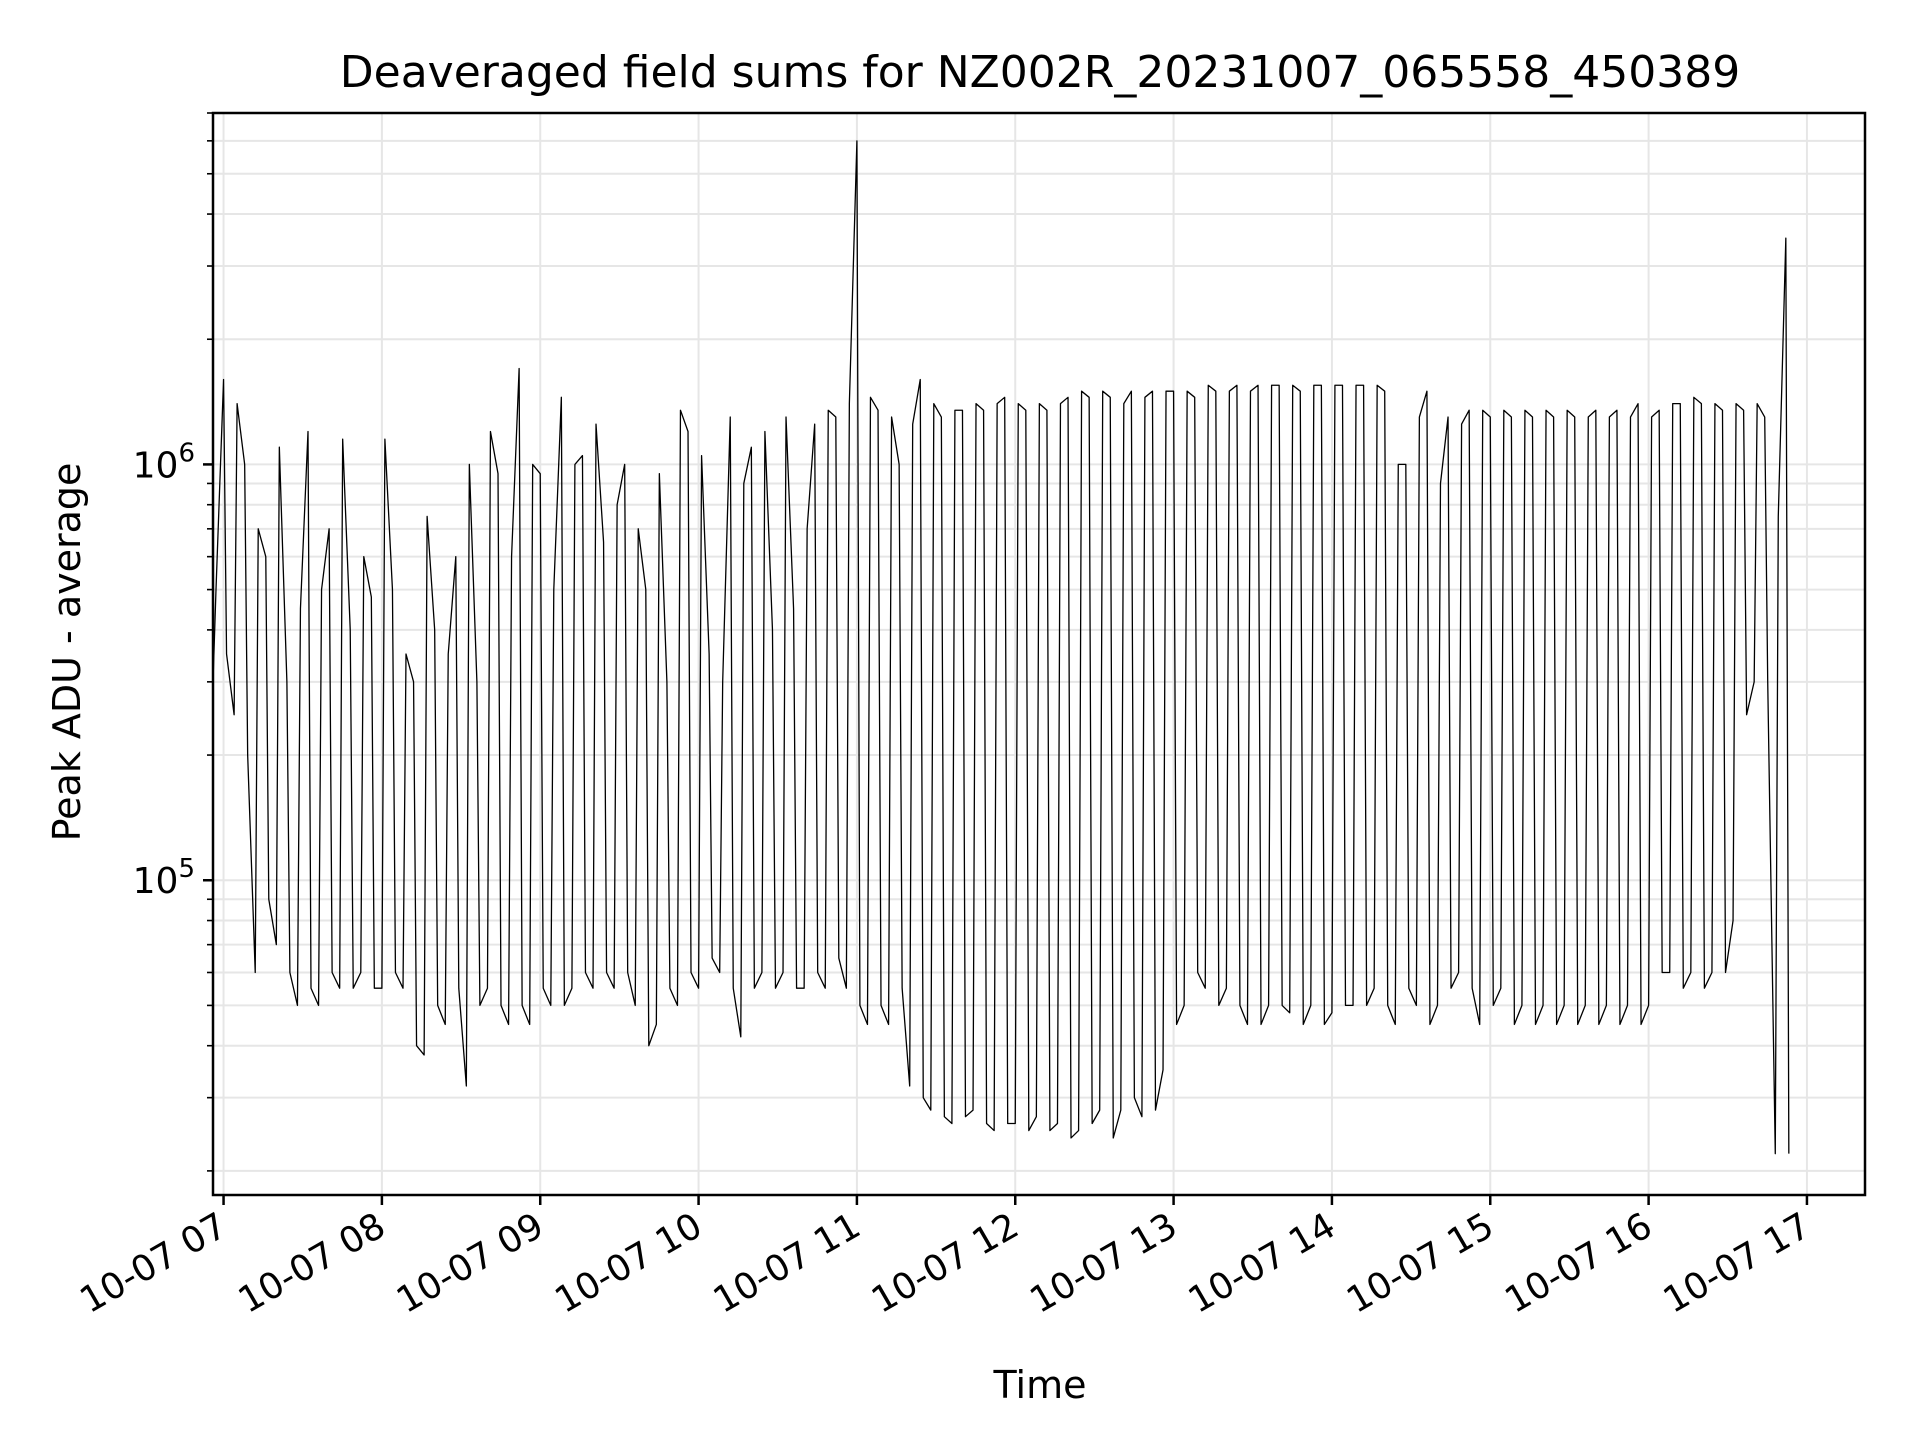  What do you see at coordinates (1040, 1385) in the screenshot?
I see `x-axis-label: Time` at bounding box center [1040, 1385].